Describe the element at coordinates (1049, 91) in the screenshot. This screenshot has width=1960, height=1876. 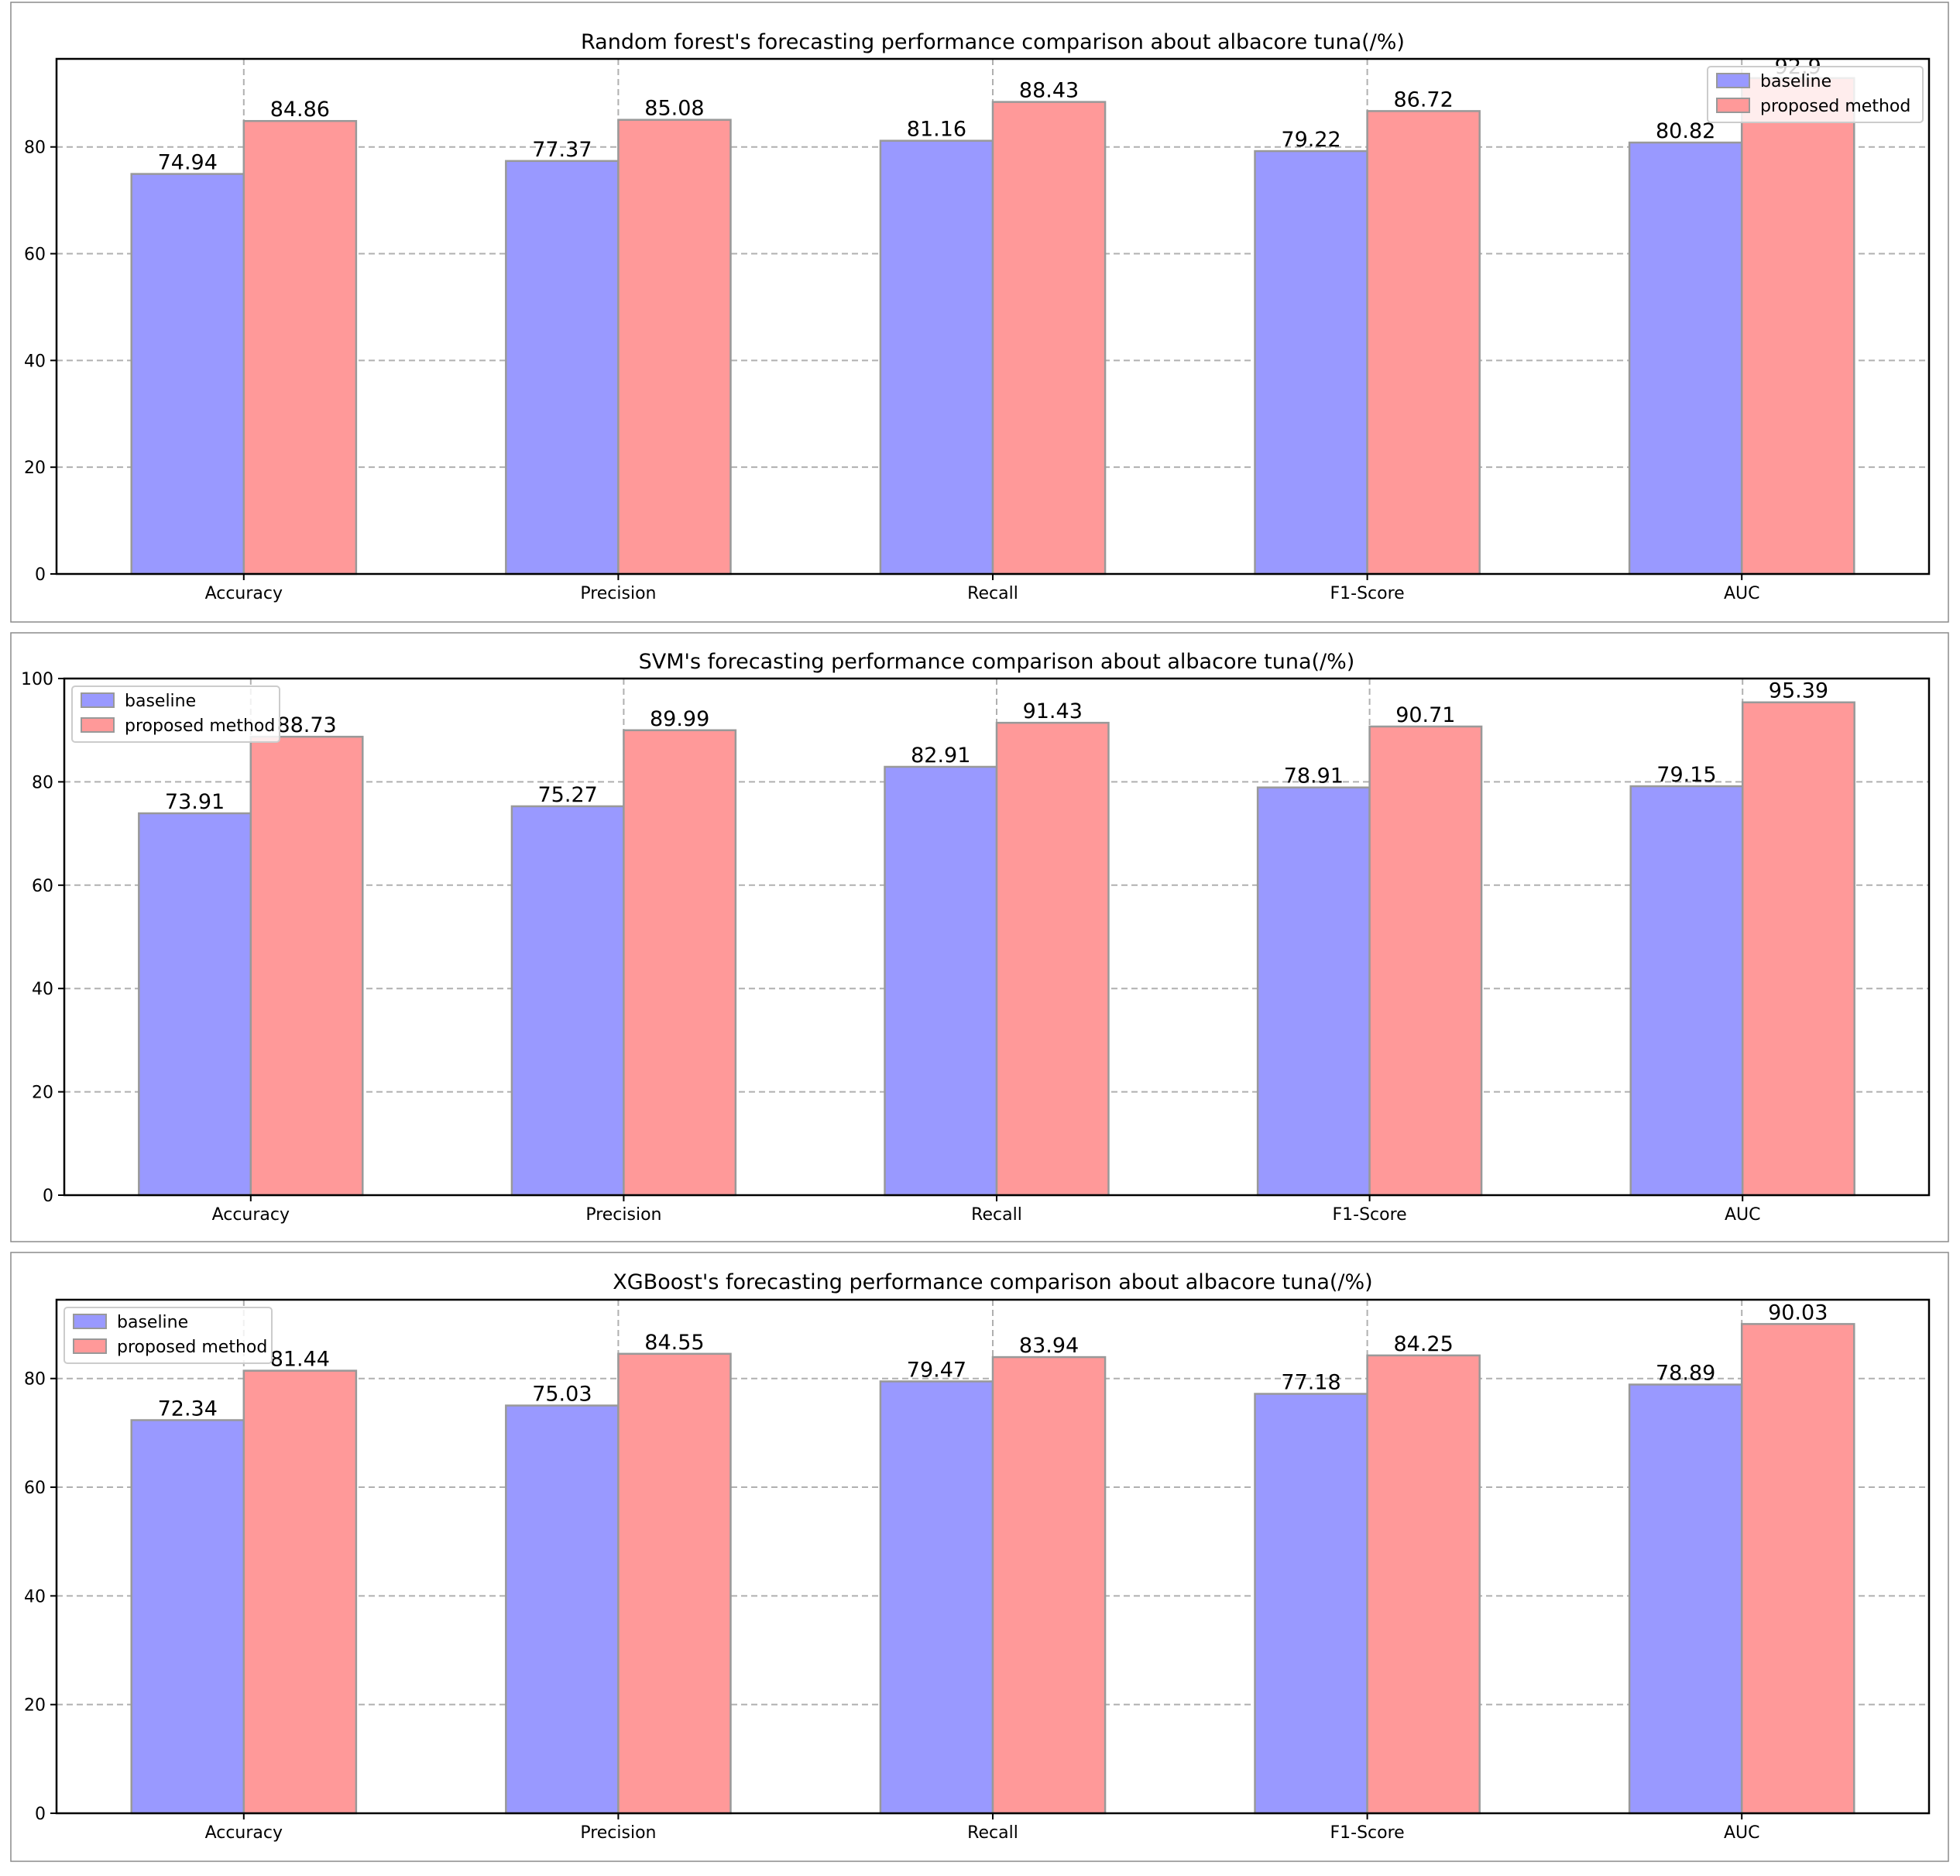
I see `bar-value-label: 88.43` at that location.